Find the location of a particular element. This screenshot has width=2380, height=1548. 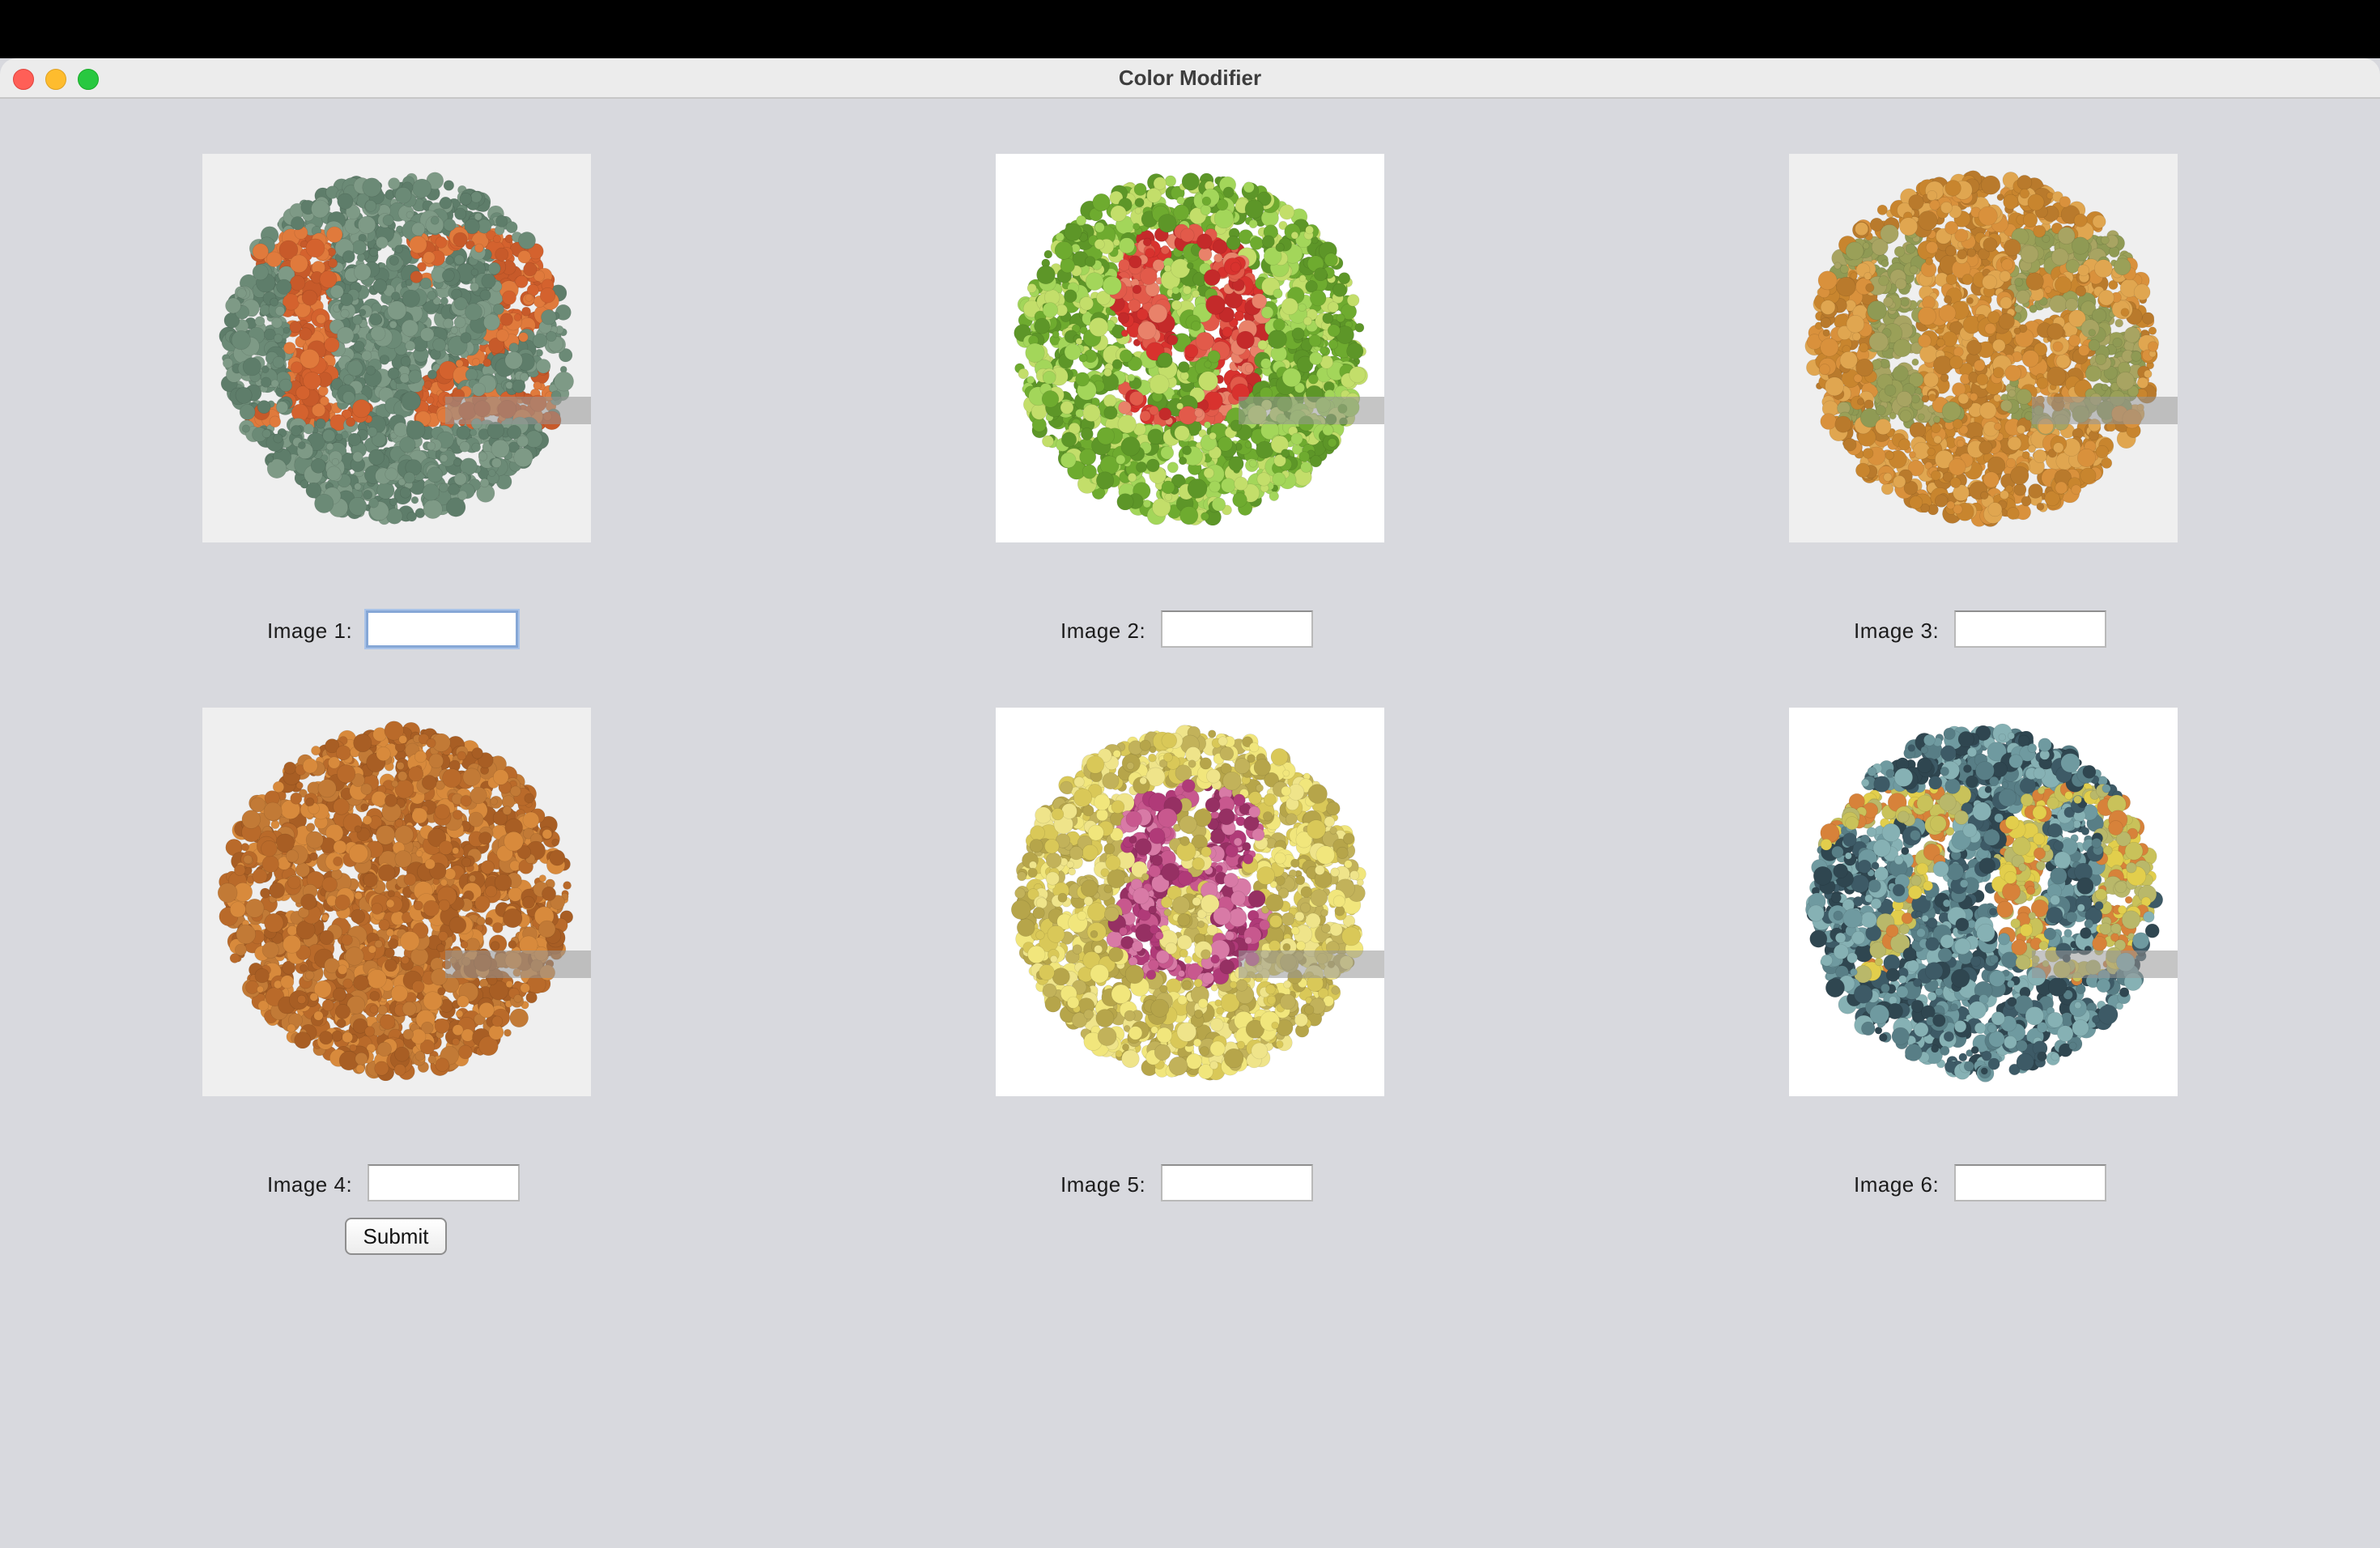

ishihara-plate-9-icon is located at coordinates (1190, 348).